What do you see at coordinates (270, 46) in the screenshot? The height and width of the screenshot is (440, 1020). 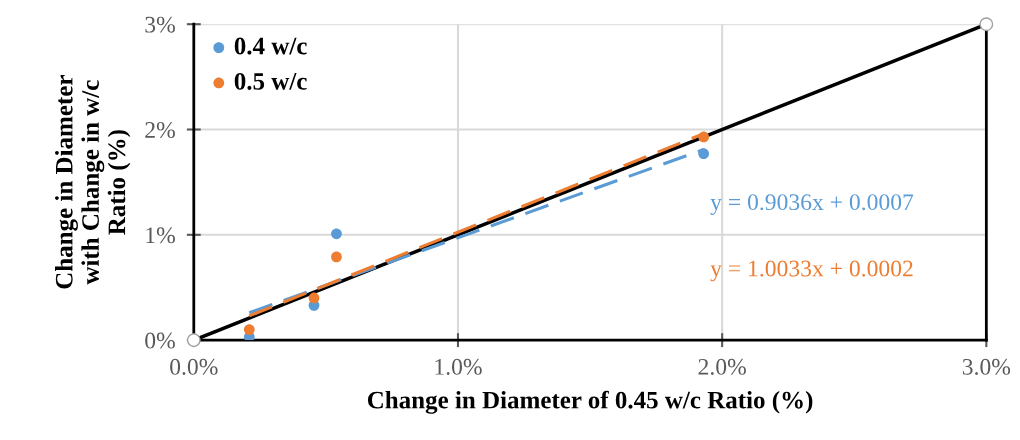 I see `legend-label: 0.4 w/c` at bounding box center [270, 46].